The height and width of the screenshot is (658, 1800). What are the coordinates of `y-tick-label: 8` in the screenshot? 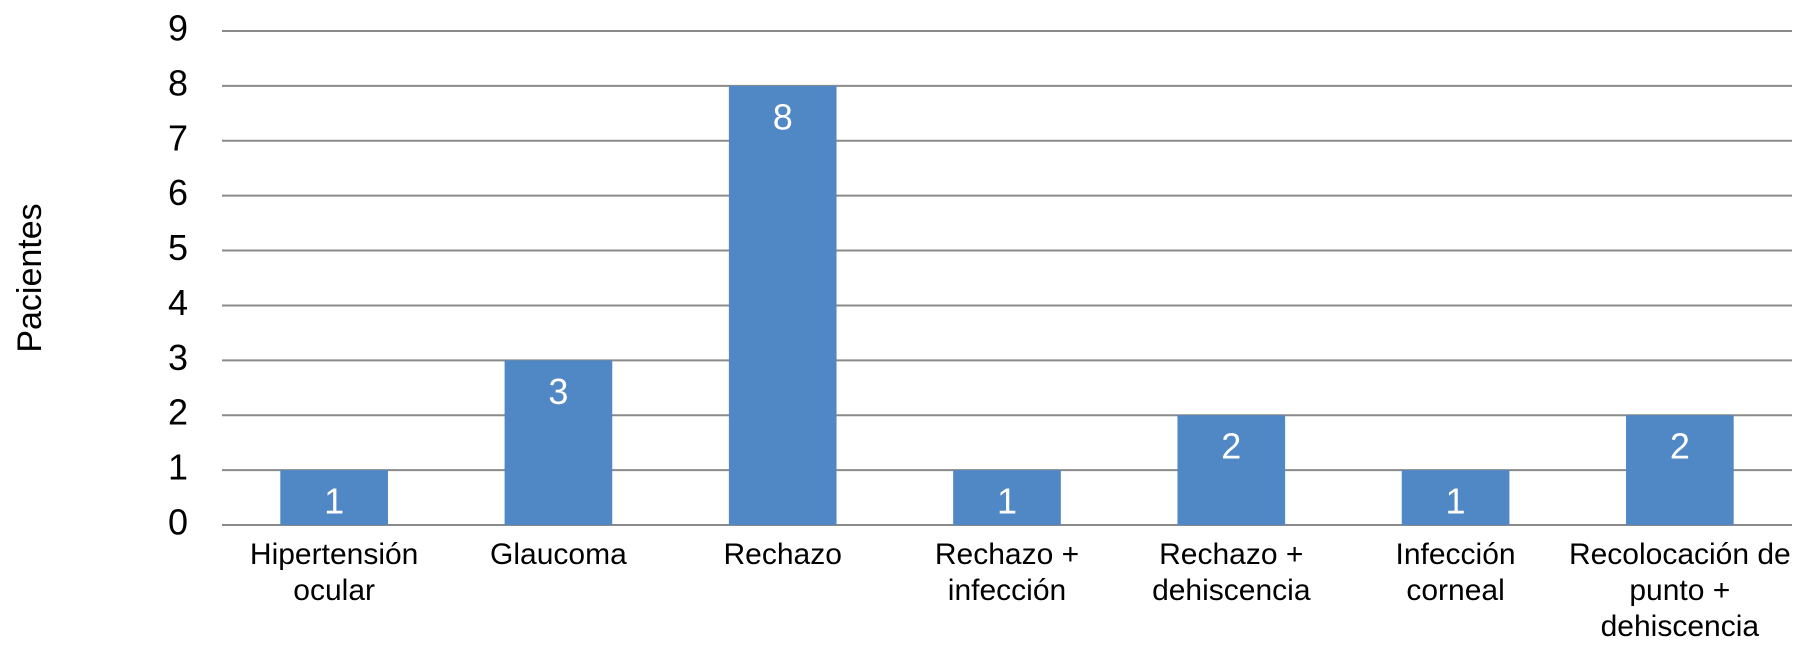 It's located at (178, 82).